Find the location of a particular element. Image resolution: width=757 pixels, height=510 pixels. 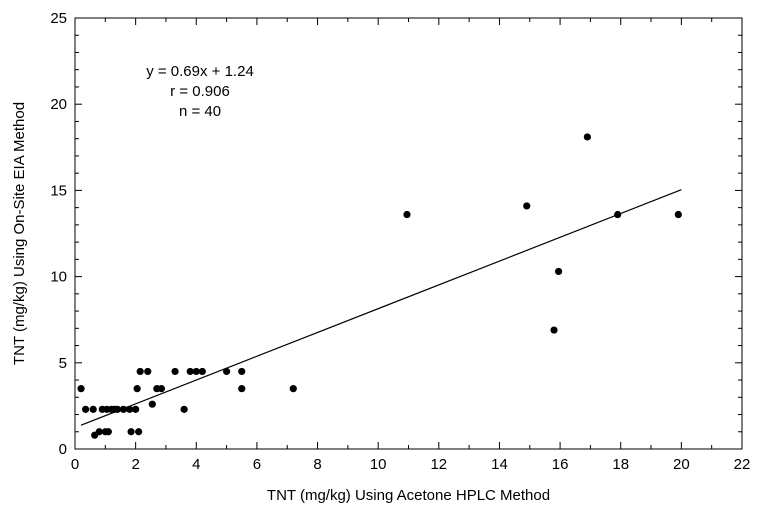

y-axis-title: TNT (mg/kg) Using On-Site EIA Method is located at coordinates (19, 233).